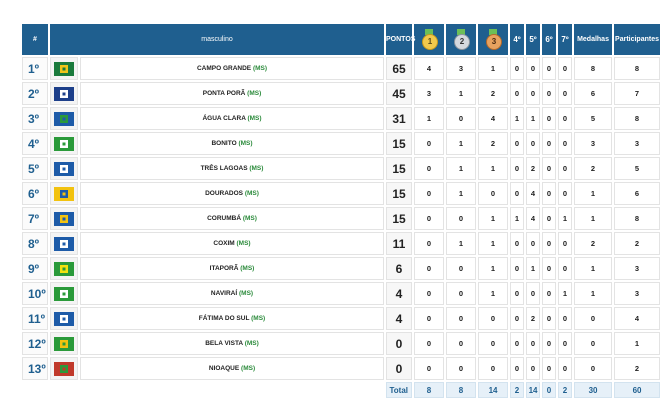 The image size is (660, 416). I want to click on participants-cell: 5, so click(637, 168).